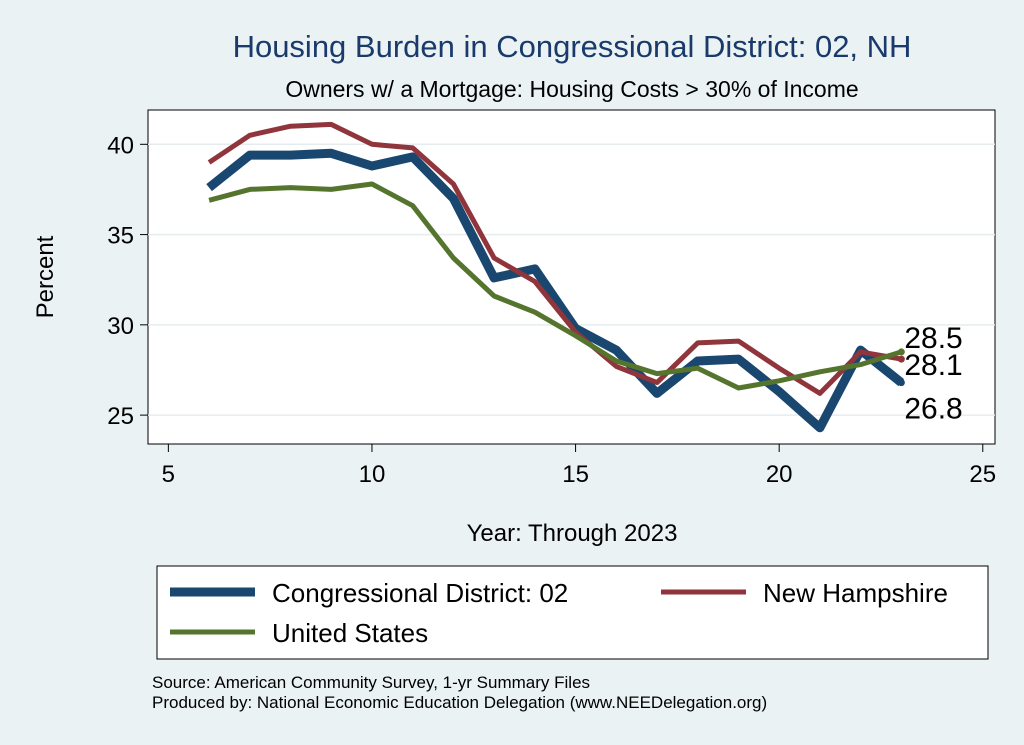 Image resolution: width=1024 pixels, height=745 pixels. I want to click on legend-label-new-hampshire: New Hampshire, so click(855, 593).